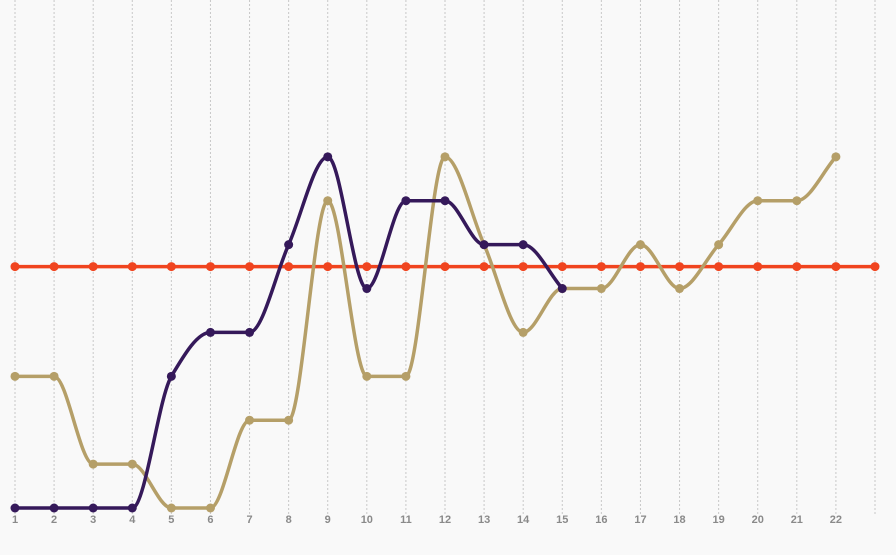 The width and height of the screenshot is (896, 555). Describe the element at coordinates (171, 520) in the screenshot. I see `x-tick-label: 5` at that location.